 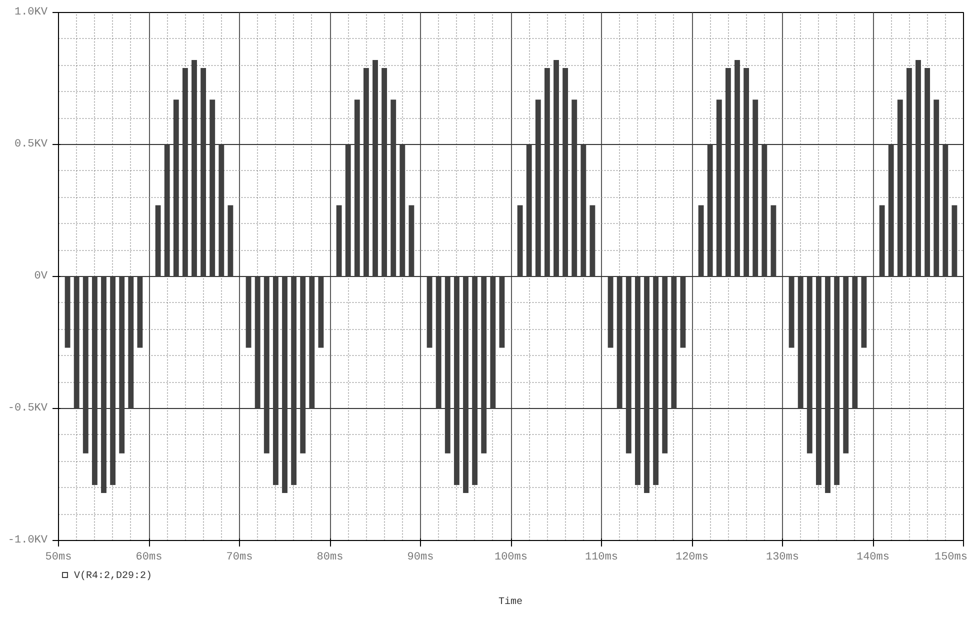 I want to click on x-axis-title: Time, so click(x=510, y=603).